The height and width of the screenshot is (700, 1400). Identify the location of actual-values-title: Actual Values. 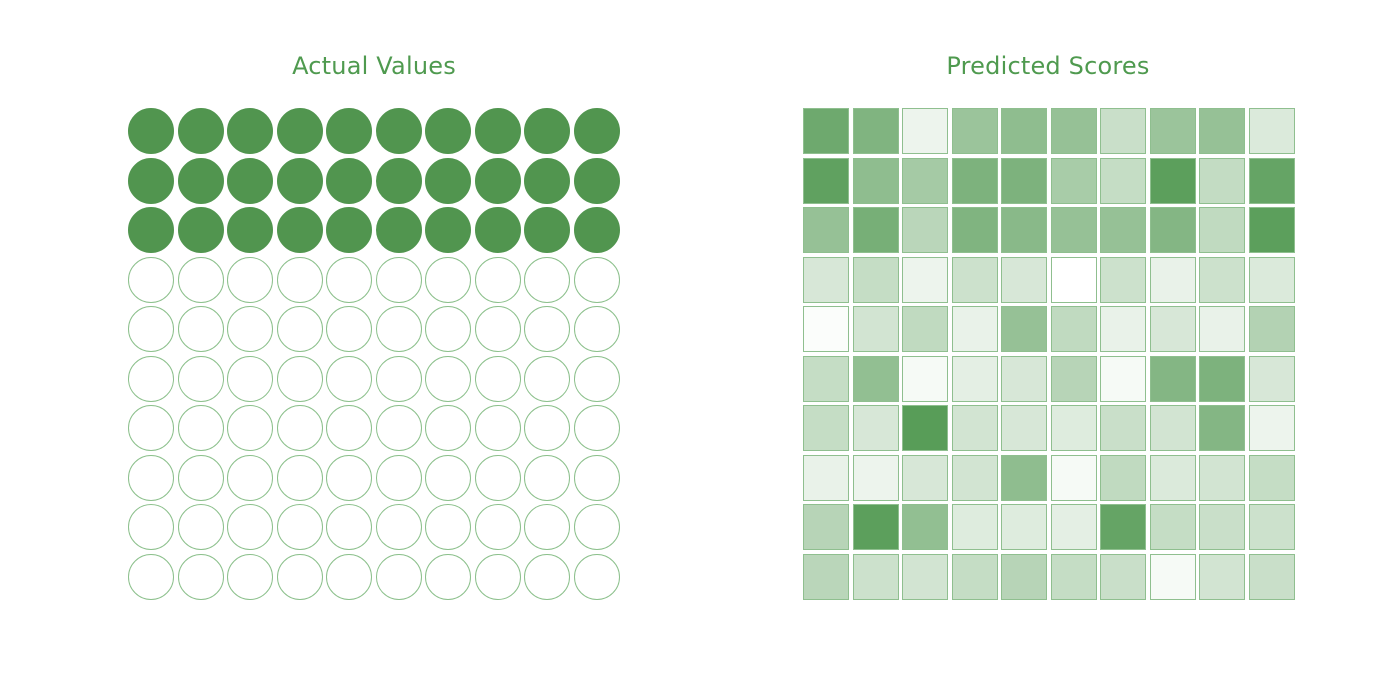
(374, 66).